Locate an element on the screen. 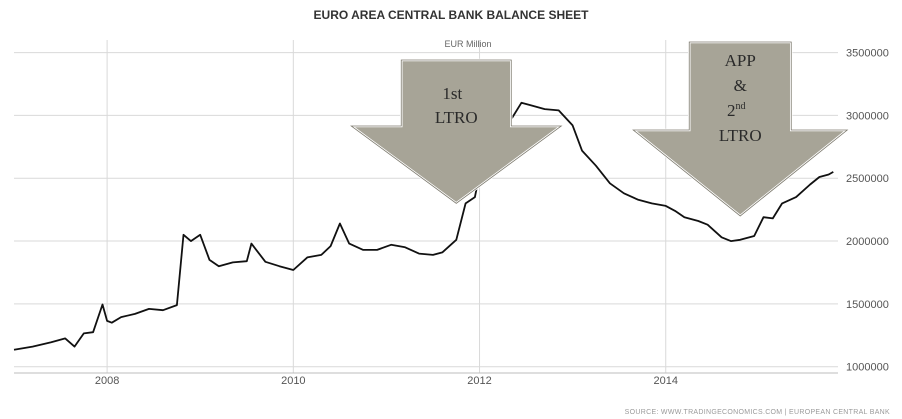  x-tick-label: 2010 is located at coordinates (293, 381).